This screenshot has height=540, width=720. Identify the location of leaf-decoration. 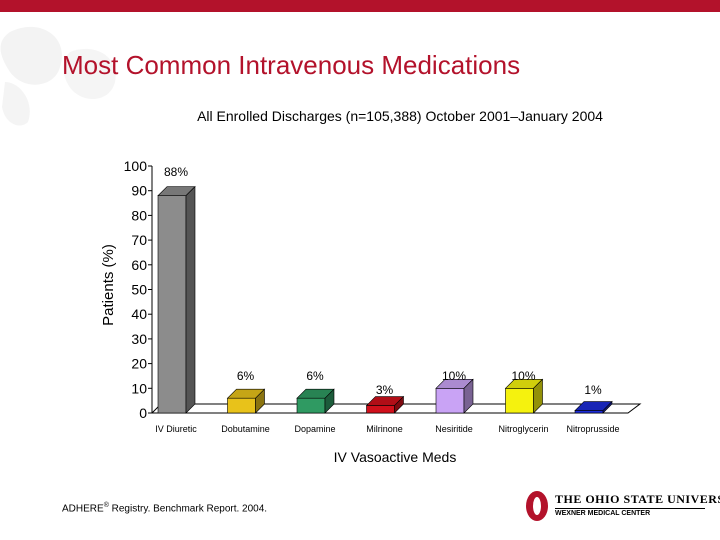
(58, 76).